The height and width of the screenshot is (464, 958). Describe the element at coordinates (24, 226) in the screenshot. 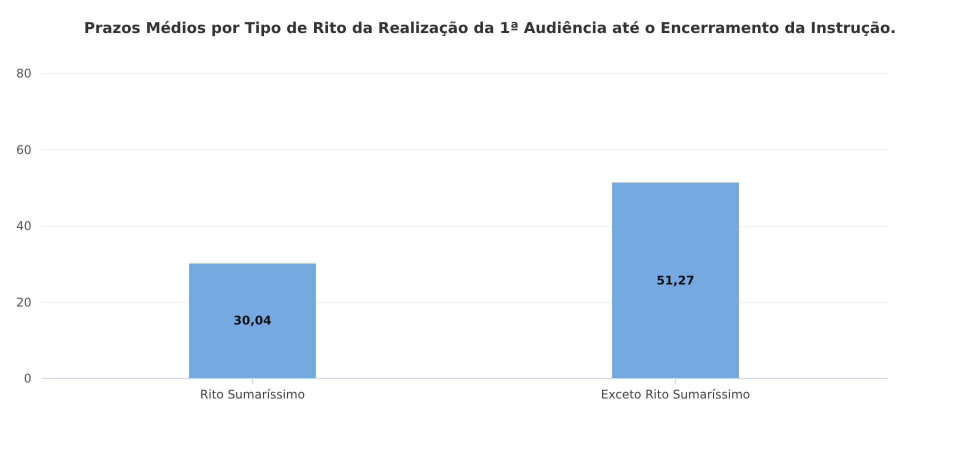

I see `y-tick-label: 40` at that location.